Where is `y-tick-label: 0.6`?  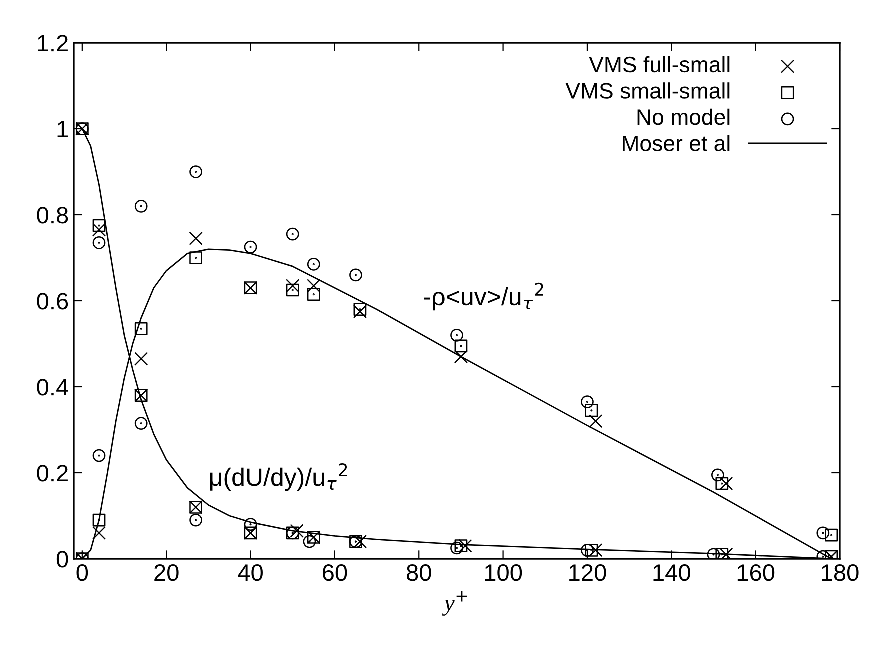
y-tick-label: 0.6 is located at coordinates (52, 301).